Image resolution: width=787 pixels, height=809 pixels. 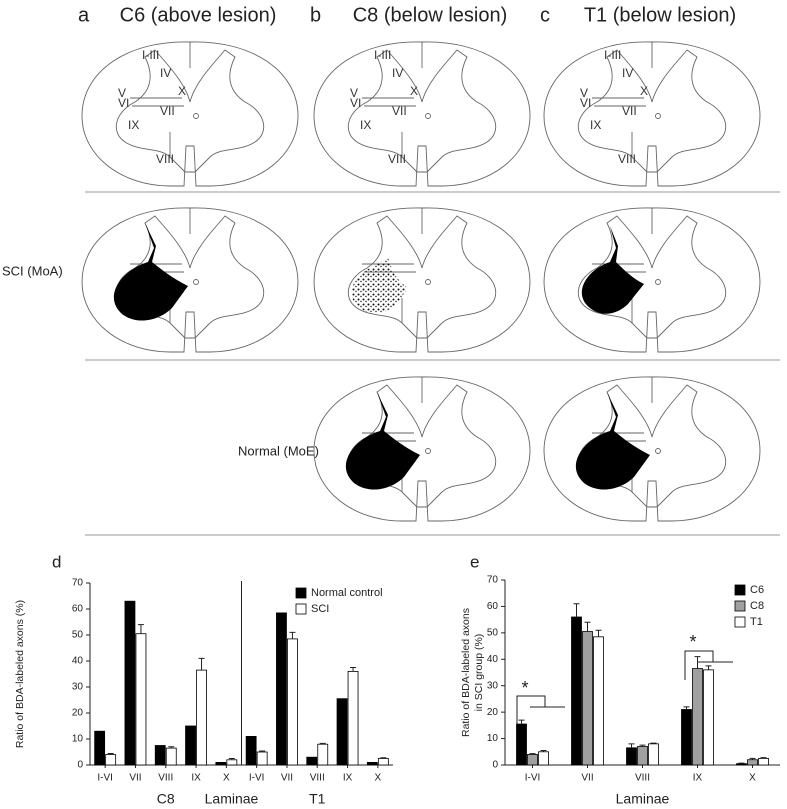 I want to click on x-axis-label: Laminae, so click(x=232, y=799).